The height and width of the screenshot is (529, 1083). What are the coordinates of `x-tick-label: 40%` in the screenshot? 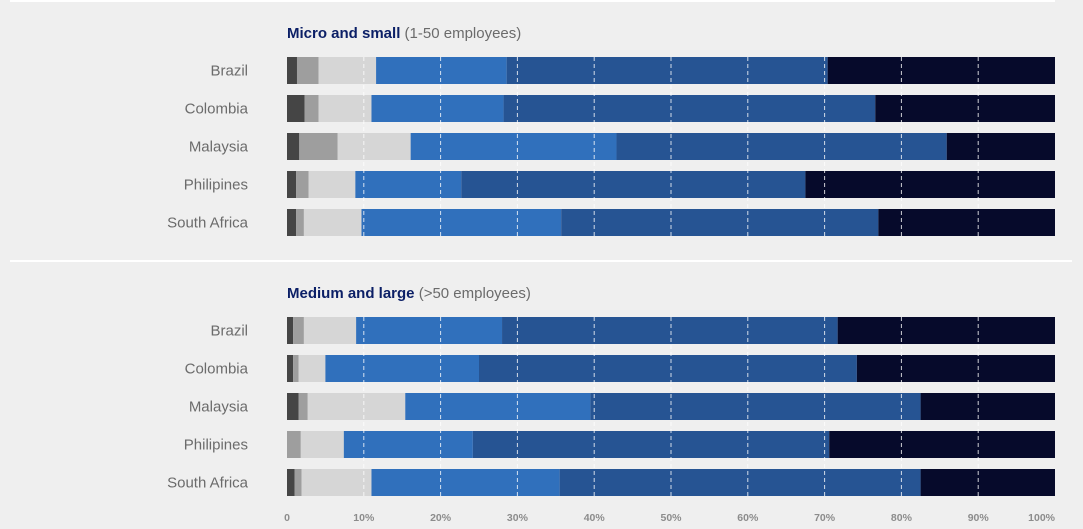 It's located at (595, 518).